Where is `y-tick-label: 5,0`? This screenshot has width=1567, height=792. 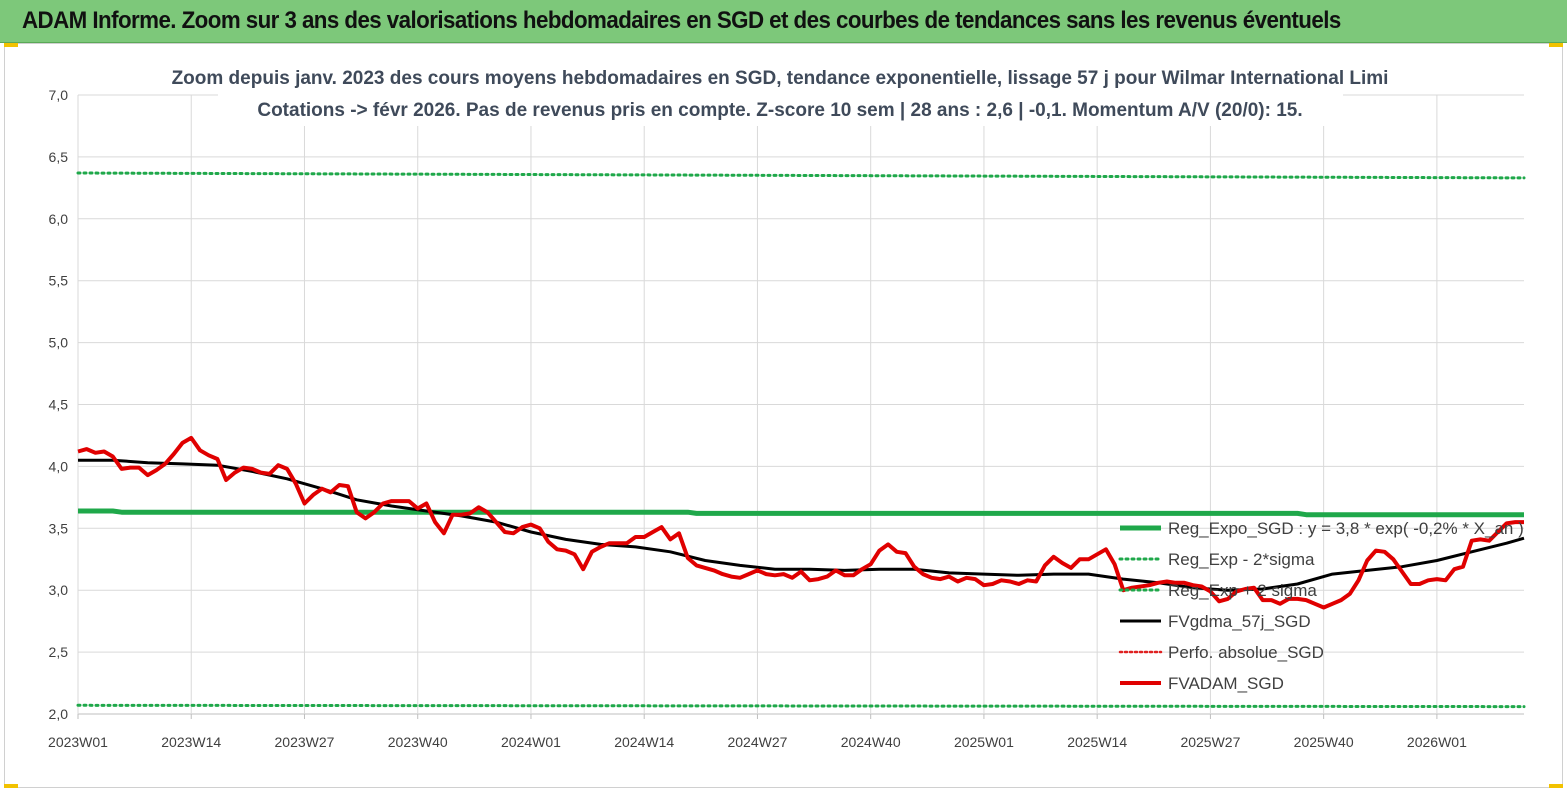
y-tick-label: 5,0 is located at coordinates (59, 343).